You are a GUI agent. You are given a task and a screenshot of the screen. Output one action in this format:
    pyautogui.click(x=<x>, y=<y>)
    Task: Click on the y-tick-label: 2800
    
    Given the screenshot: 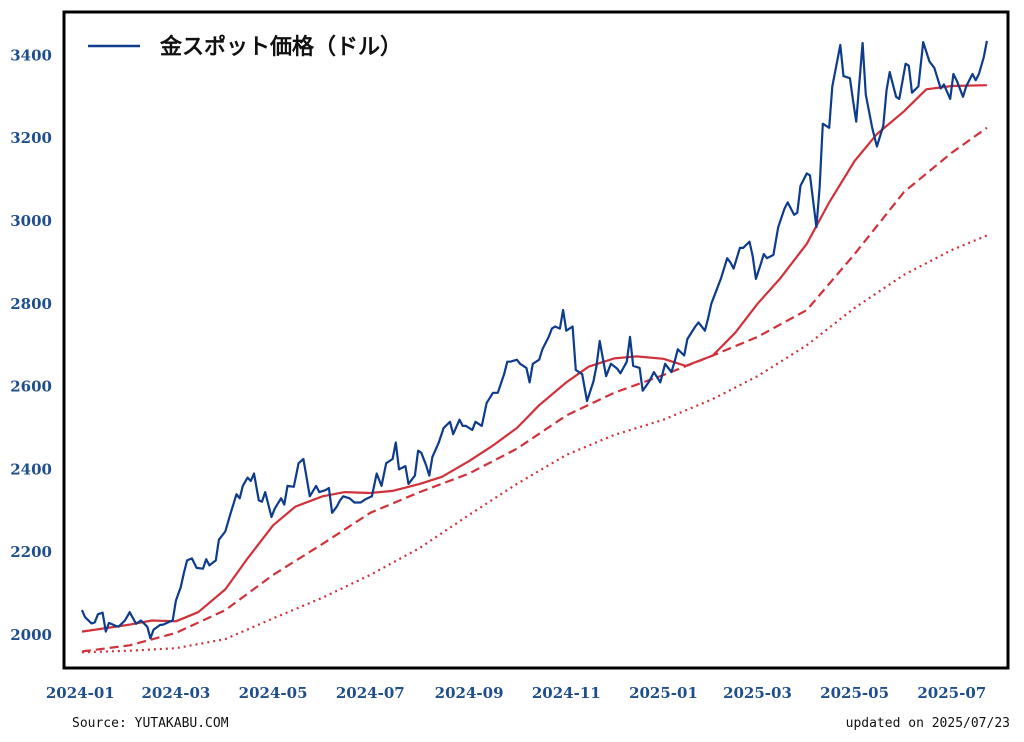 What is the action you would take?
    pyautogui.click(x=31, y=304)
    